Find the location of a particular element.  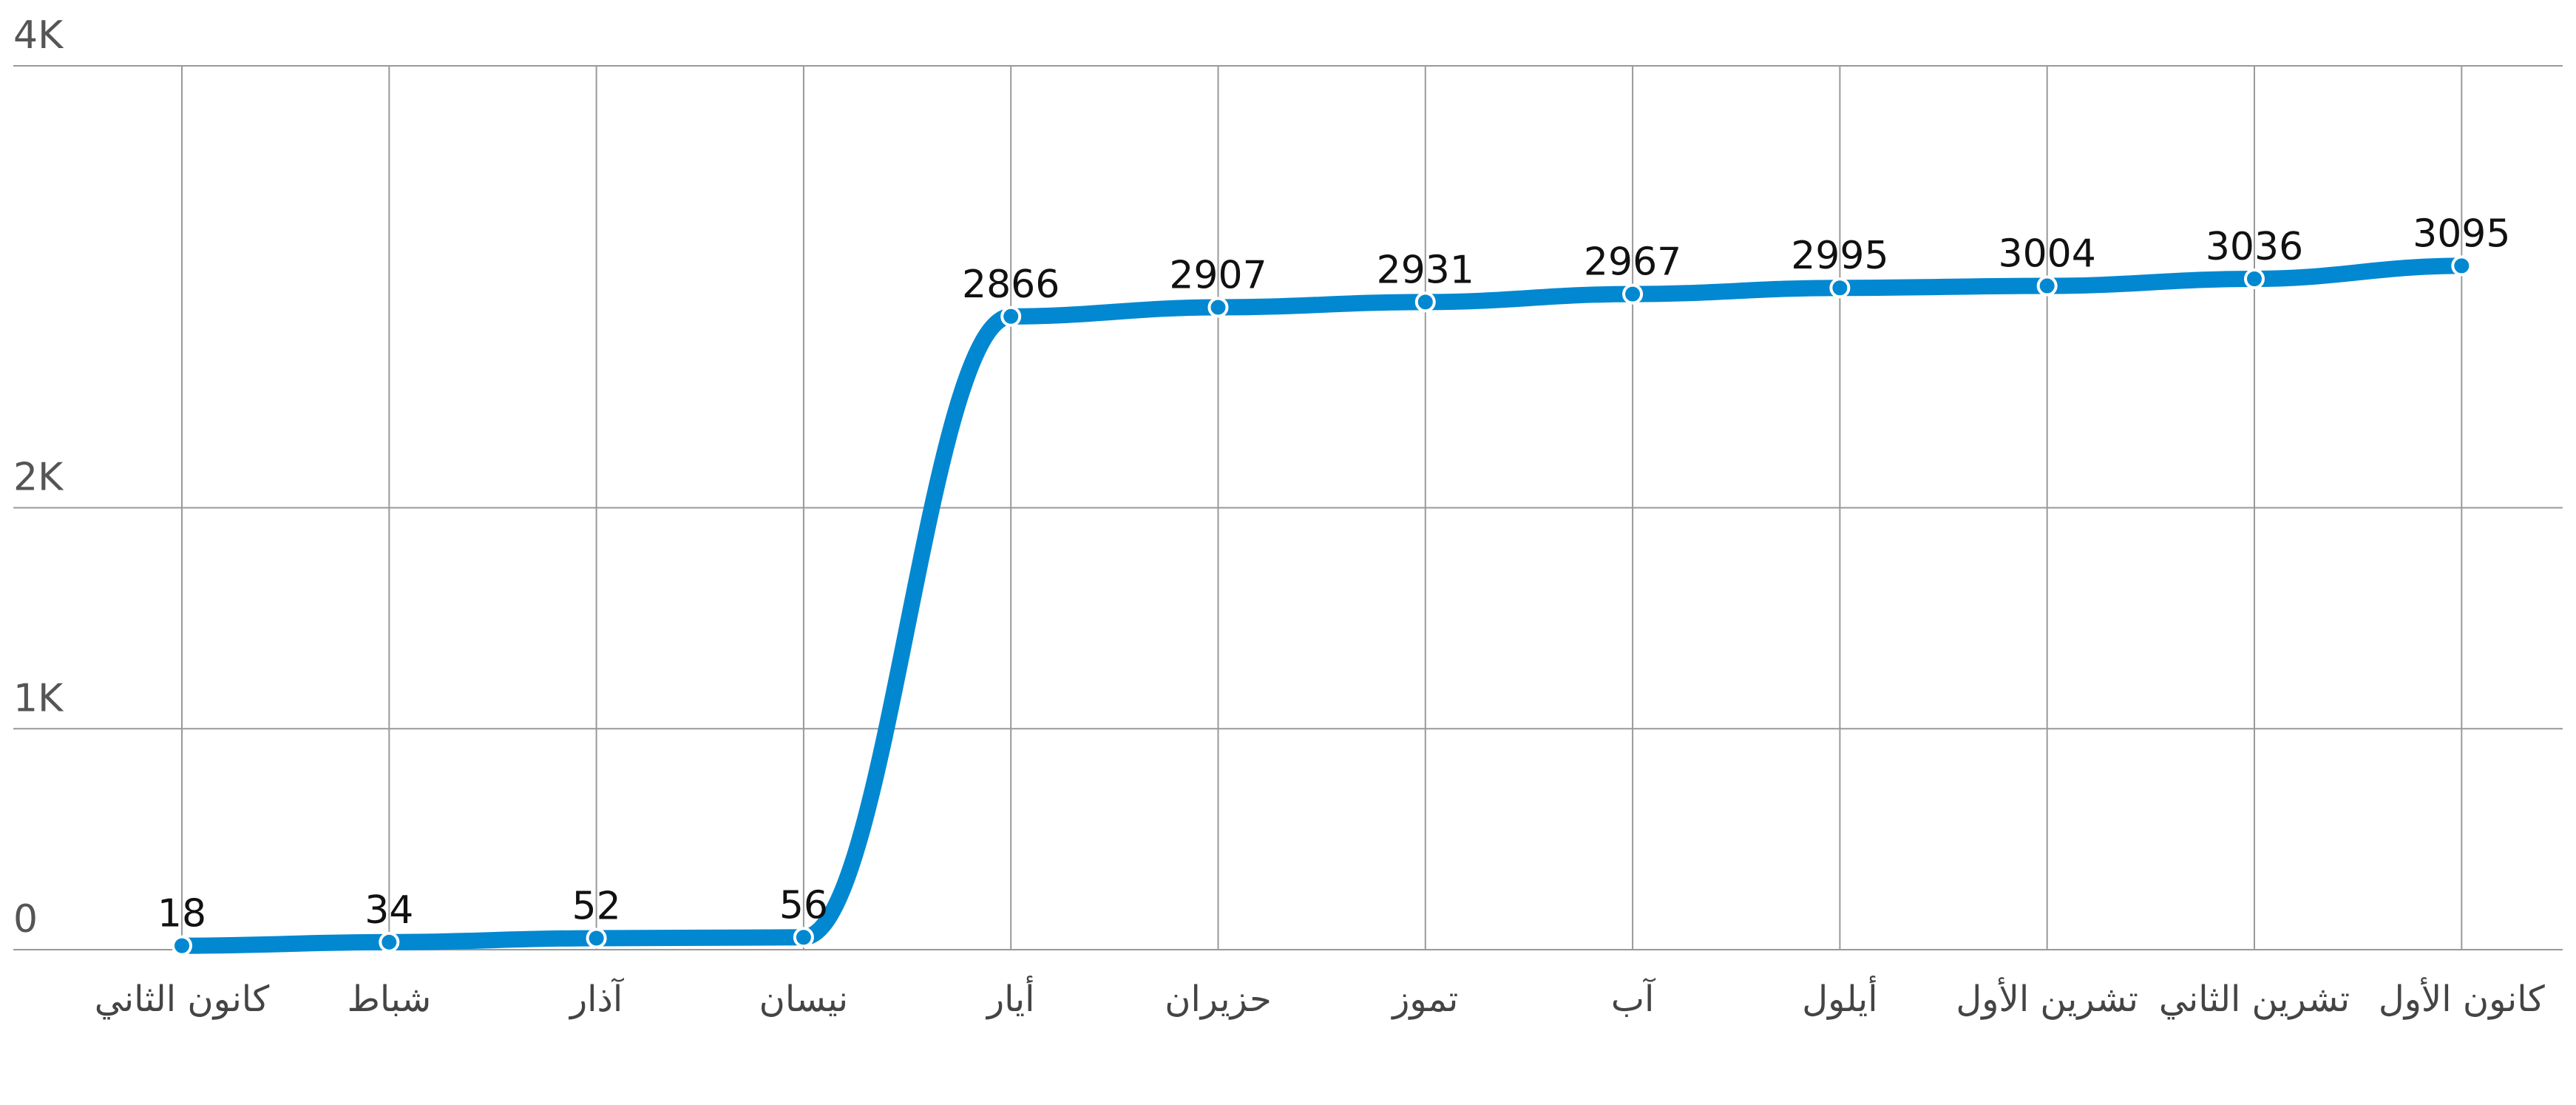

x-tick-label: تشرين الأول is located at coordinates (2047, 998).